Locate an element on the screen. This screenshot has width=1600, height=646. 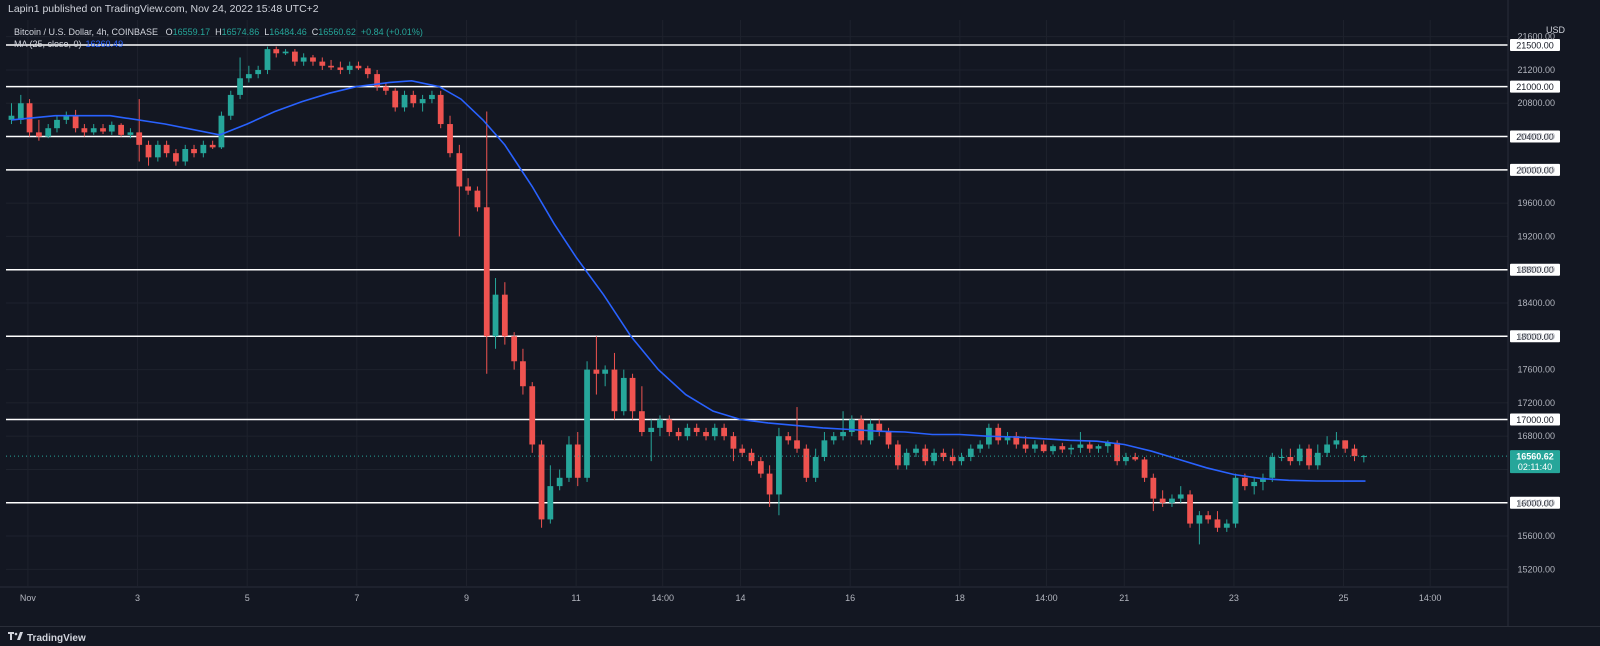
time-tick-label: 18 is located at coordinates (960, 598).